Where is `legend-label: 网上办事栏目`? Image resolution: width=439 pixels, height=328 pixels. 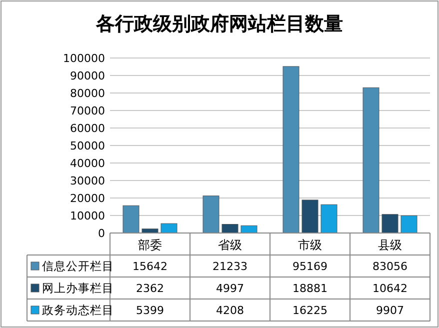
legend-label: 网上办事栏目 is located at coordinates (78, 288).